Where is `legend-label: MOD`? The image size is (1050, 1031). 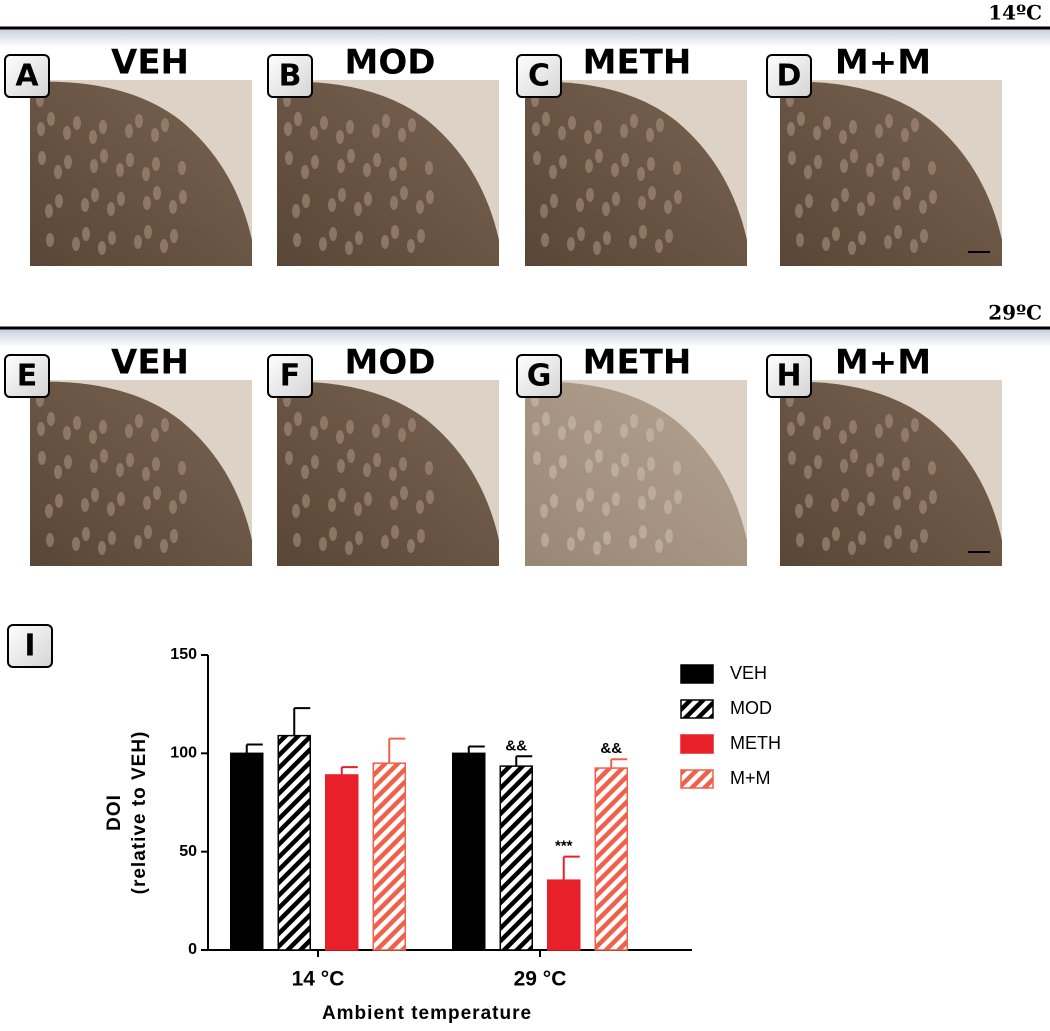
legend-label: MOD is located at coordinates (751, 708).